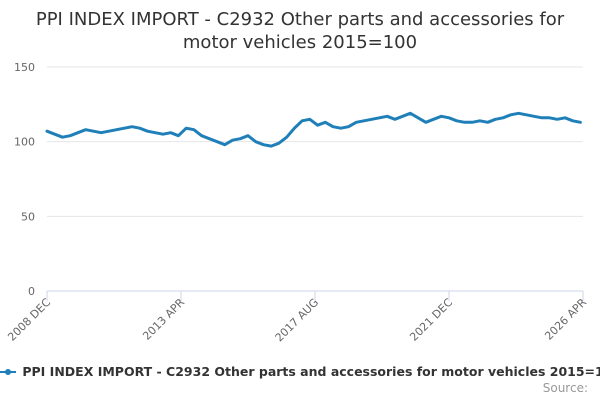  What do you see at coordinates (29, 320) in the screenshot?
I see `x-tick-label: 2008 DEC` at bounding box center [29, 320].